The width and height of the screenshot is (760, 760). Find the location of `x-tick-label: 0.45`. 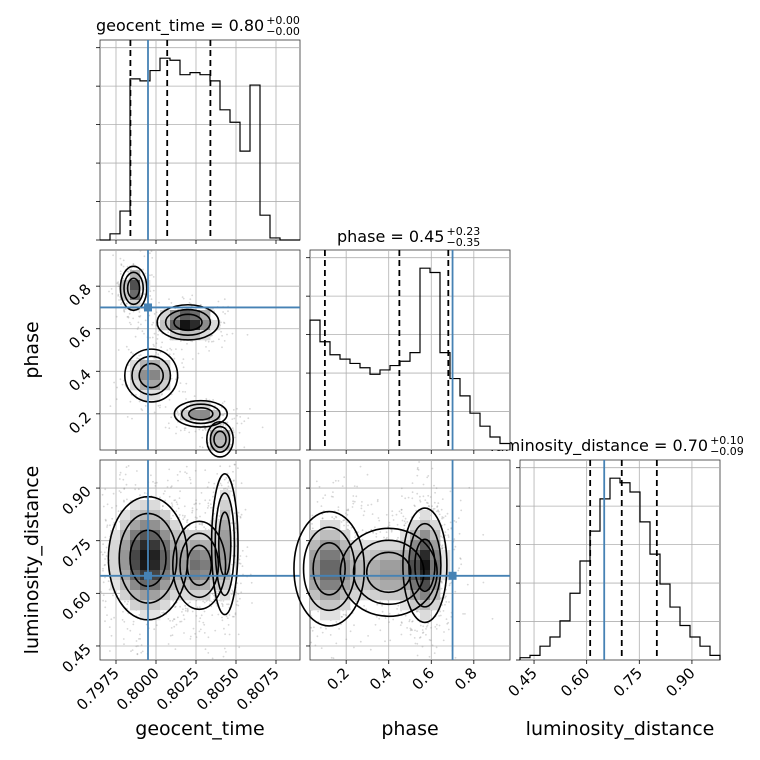

x-tick-label: 0.45 is located at coordinates (523, 682).